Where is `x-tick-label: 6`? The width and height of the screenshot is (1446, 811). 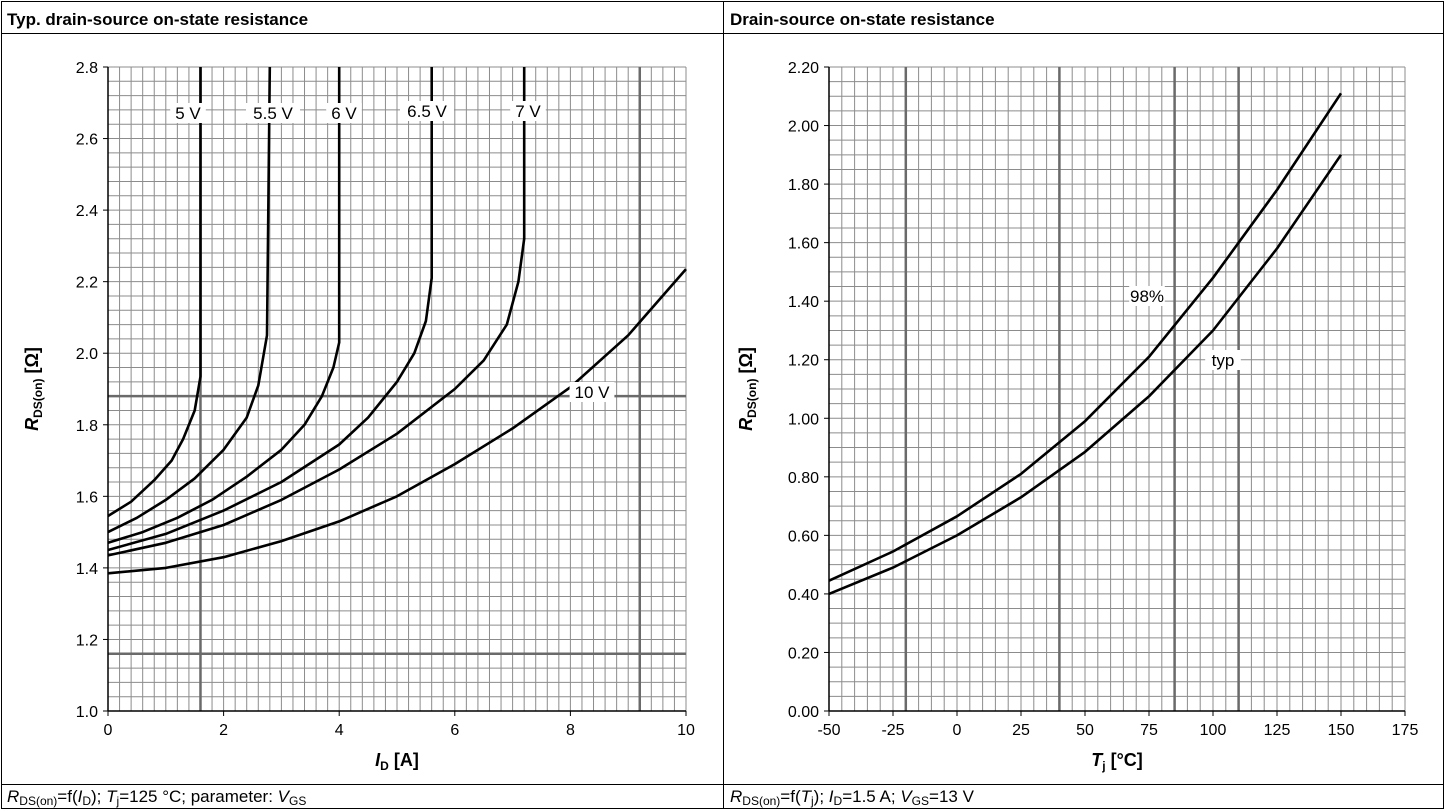
x-tick-label: 6 is located at coordinates (454, 730).